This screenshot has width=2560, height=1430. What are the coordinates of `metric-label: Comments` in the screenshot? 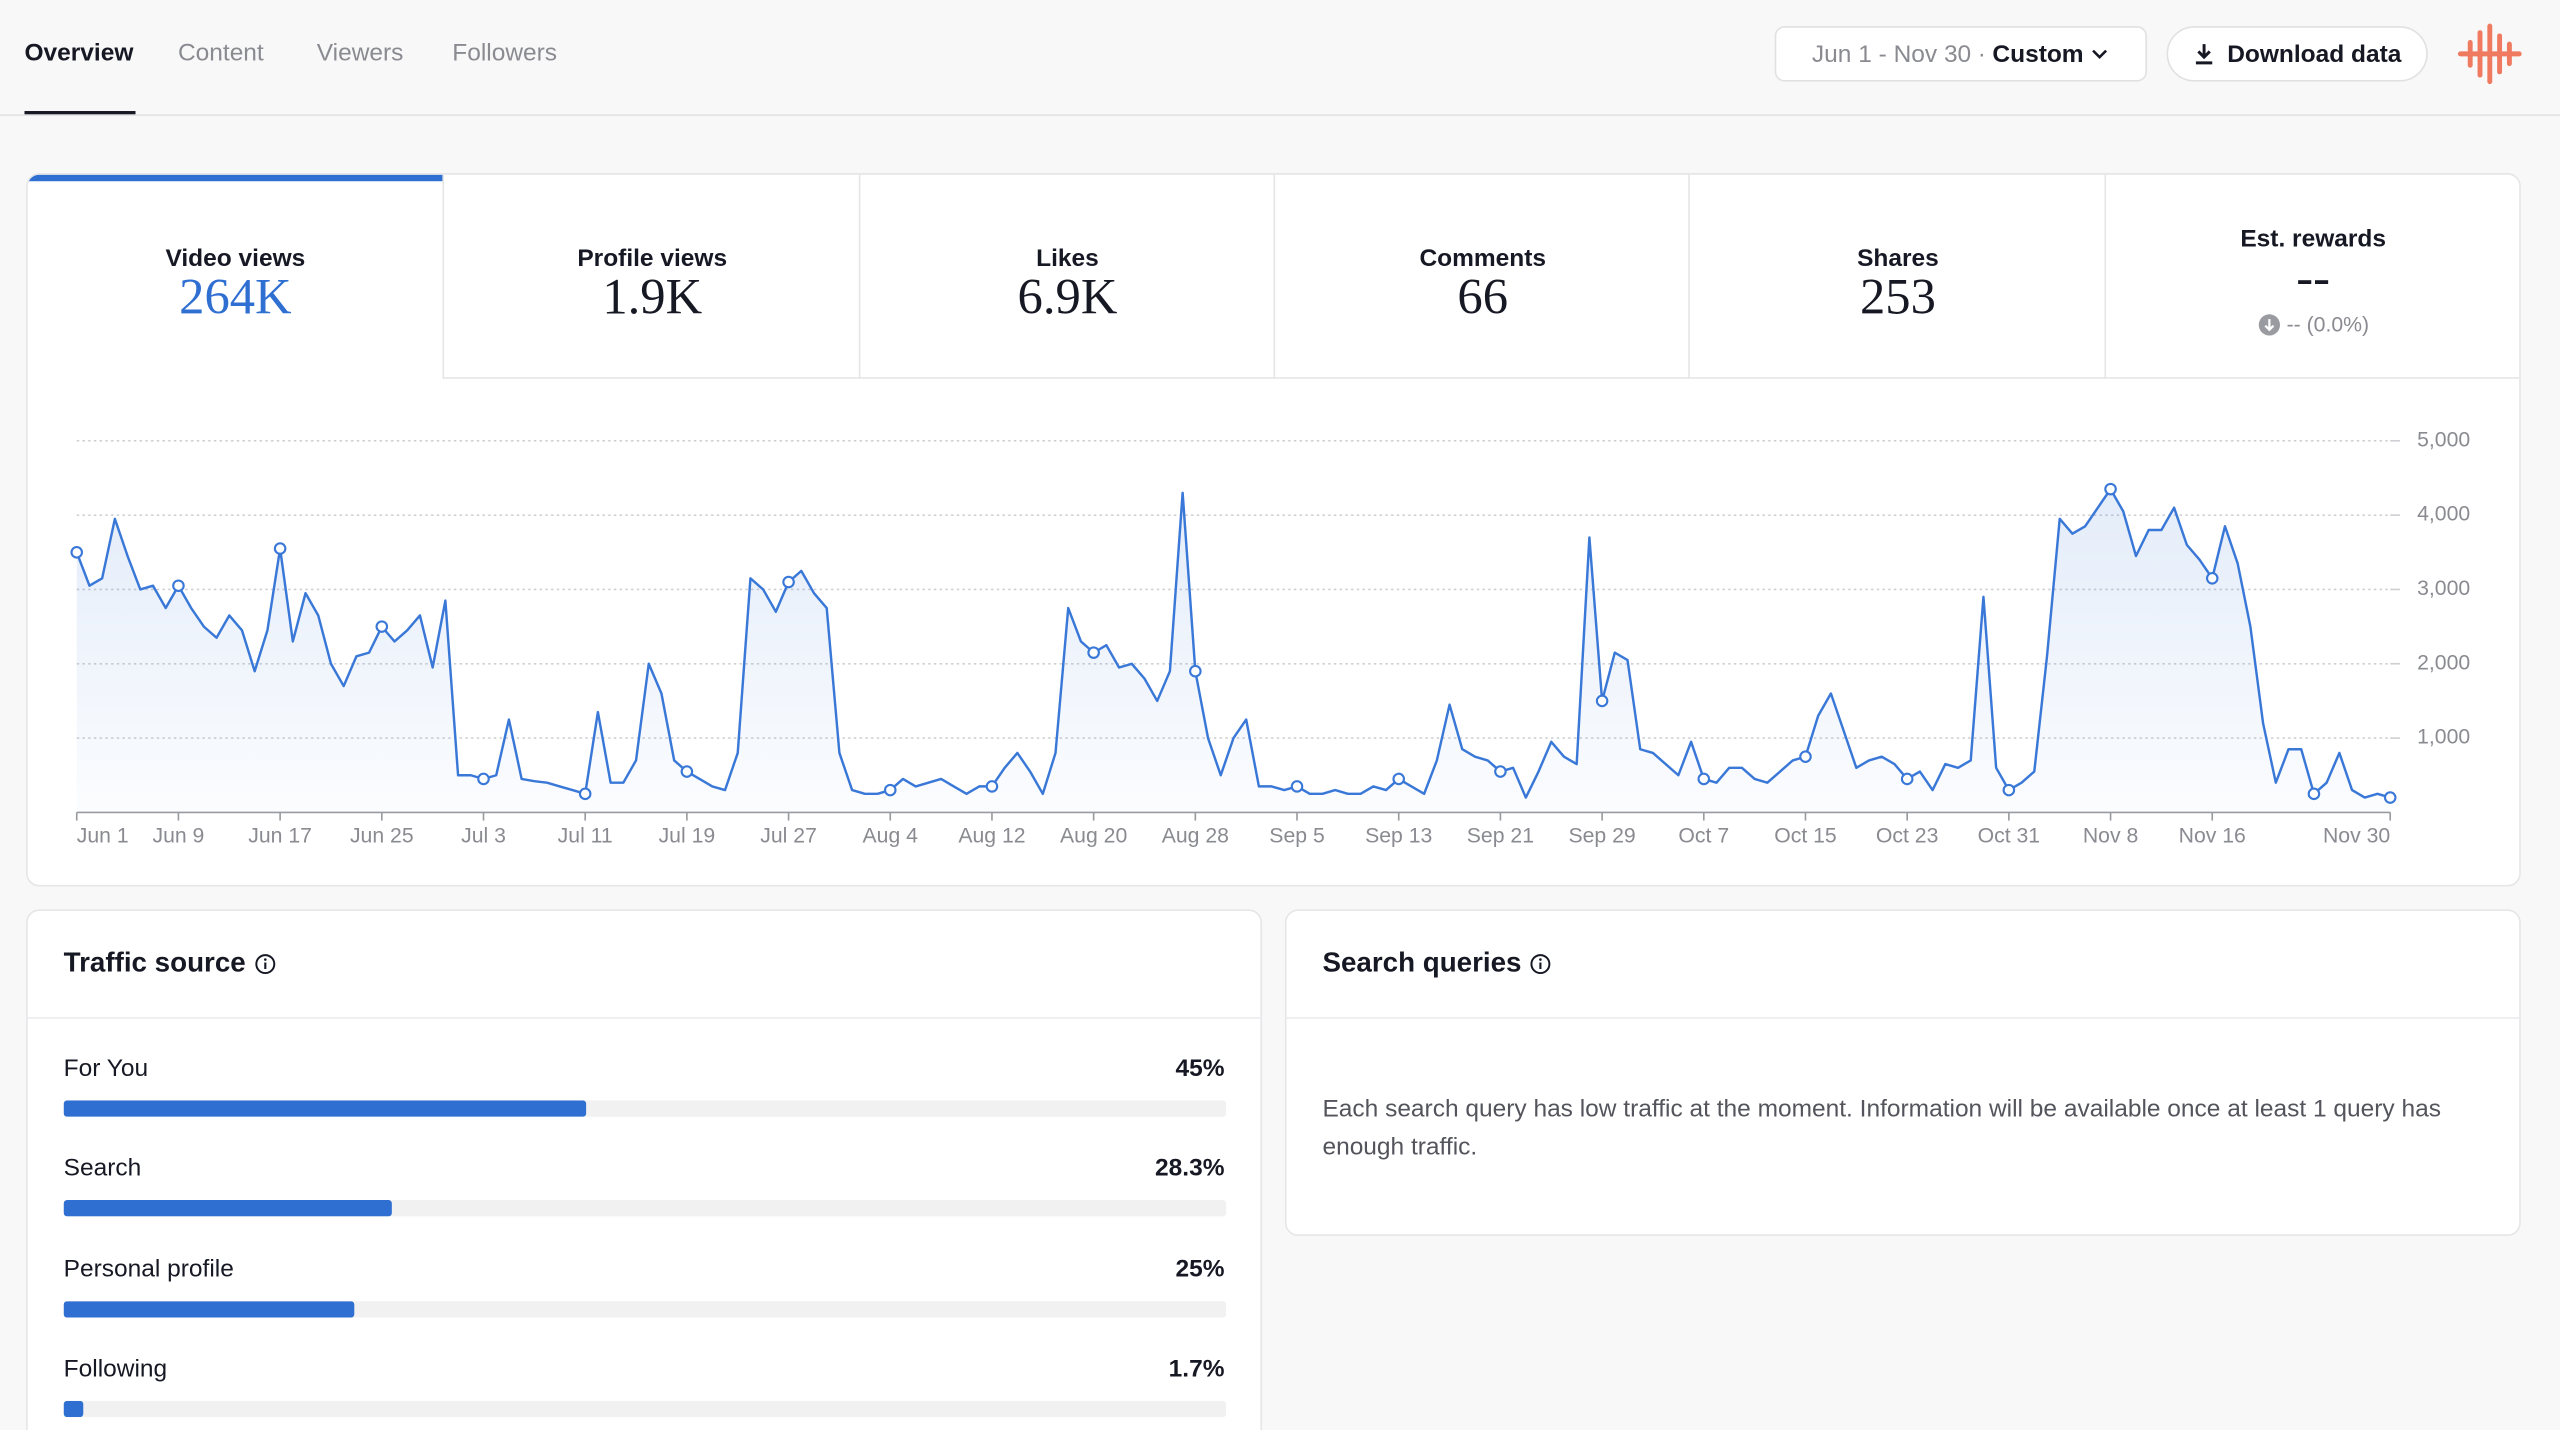 It's located at (1482, 258).